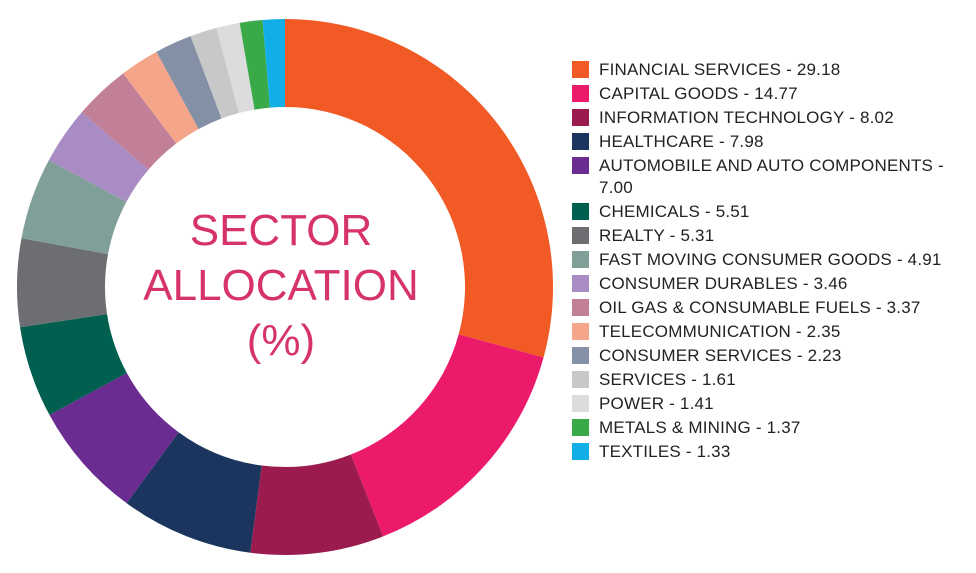 The width and height of the screenshot is (976, 573). I want to click on legend-item: OIL GAS & CONSUMABLE FUELS - 3.37, so click(771, 308).